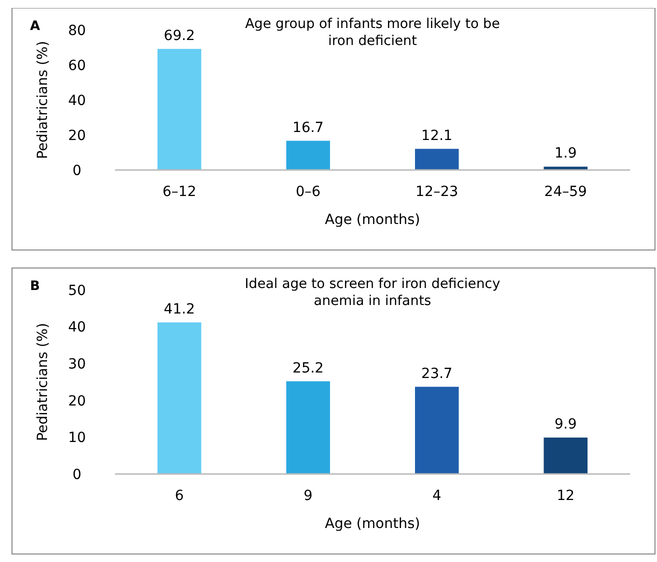 This screenshot has height=562, width=657. I want to click on data-label: 16.7, so click(308, 128).